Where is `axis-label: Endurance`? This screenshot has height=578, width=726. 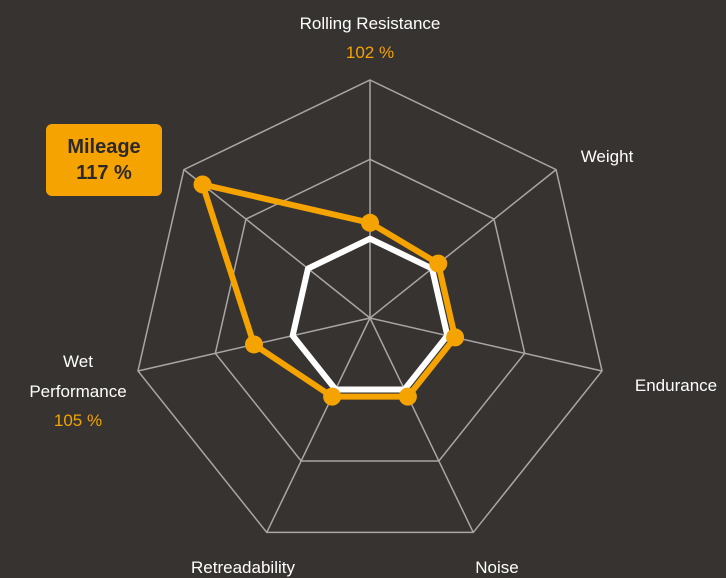 axis-label: Endurance is located at coordinates (676, 385).